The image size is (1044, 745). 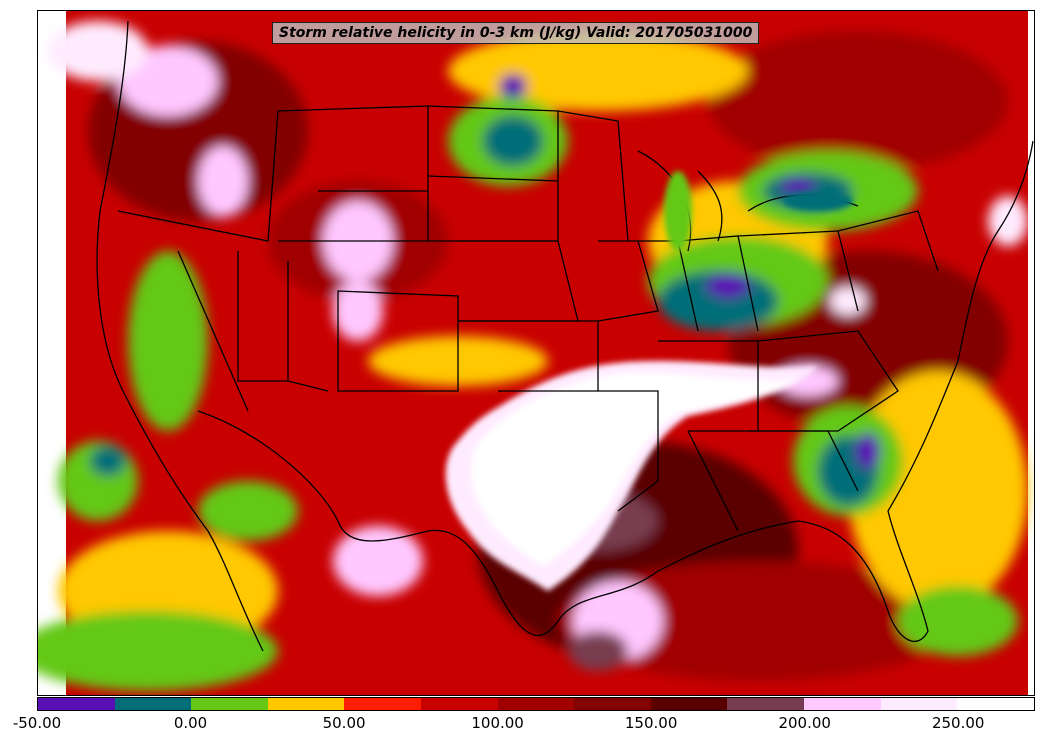 What do you see at coordinates (628, 451) in the screenshot?
I see `boundary-ar-la` at bounding box center [628, 451].